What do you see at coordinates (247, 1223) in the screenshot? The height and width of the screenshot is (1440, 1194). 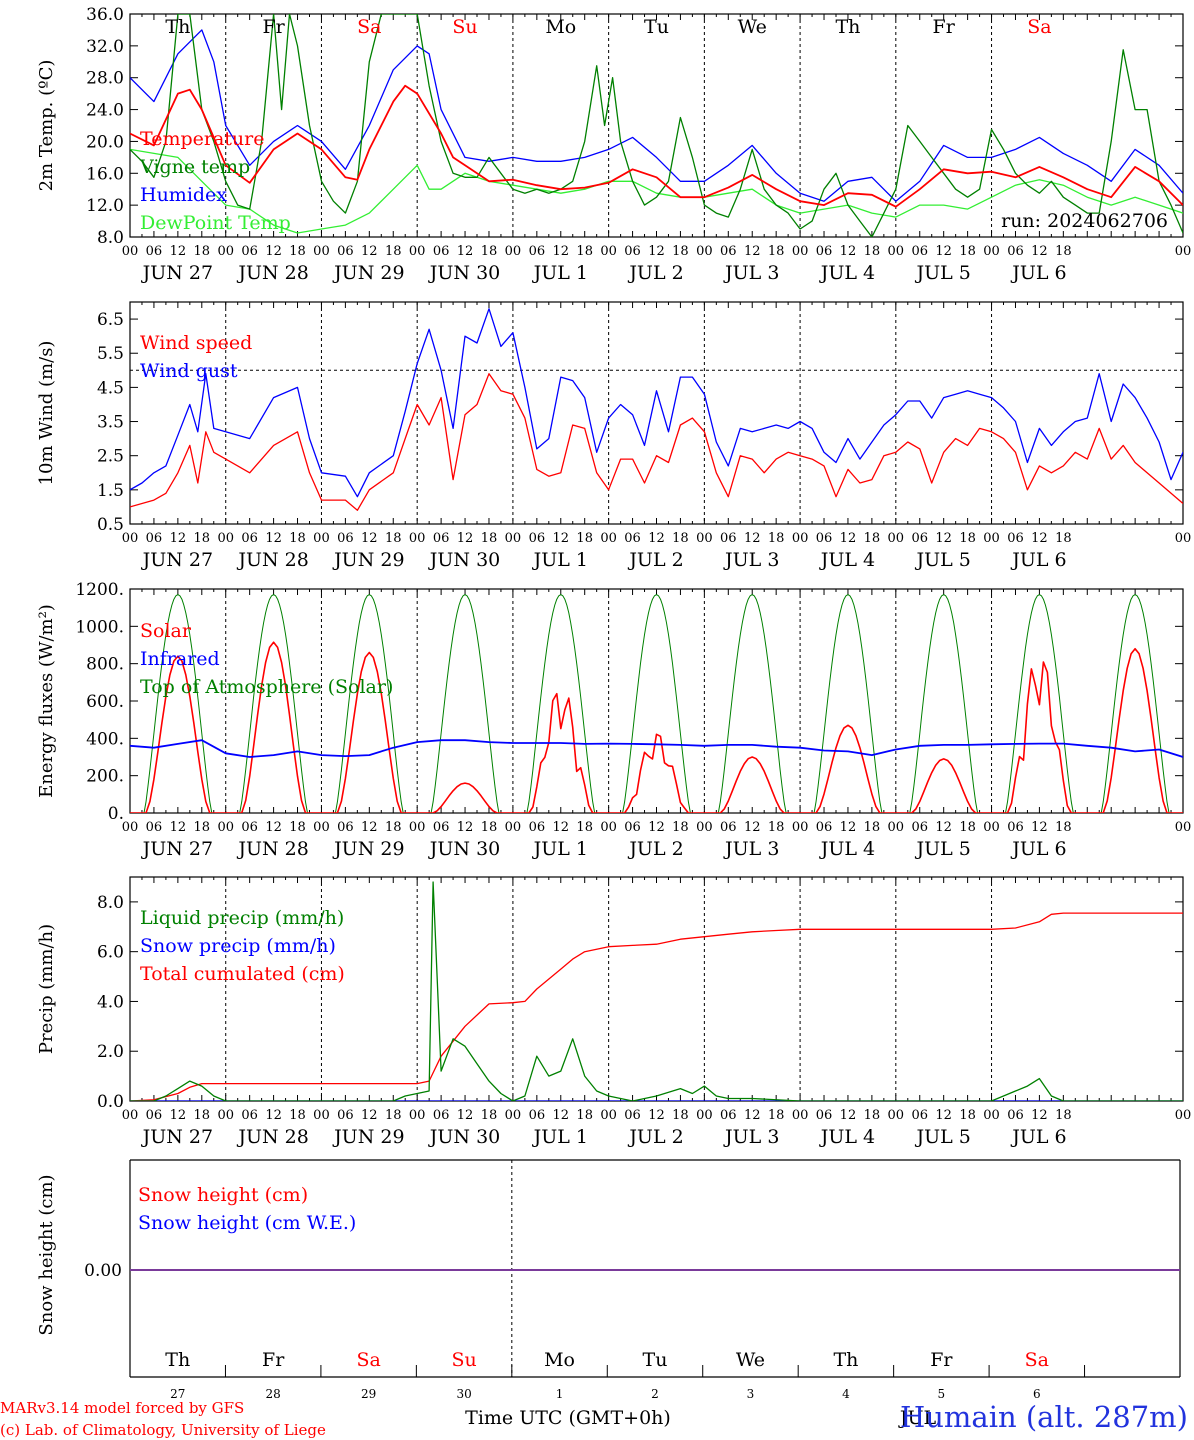 I see `legend-snow-1: Snow height (cm W.E.)` at bounding box center [247, 1223].